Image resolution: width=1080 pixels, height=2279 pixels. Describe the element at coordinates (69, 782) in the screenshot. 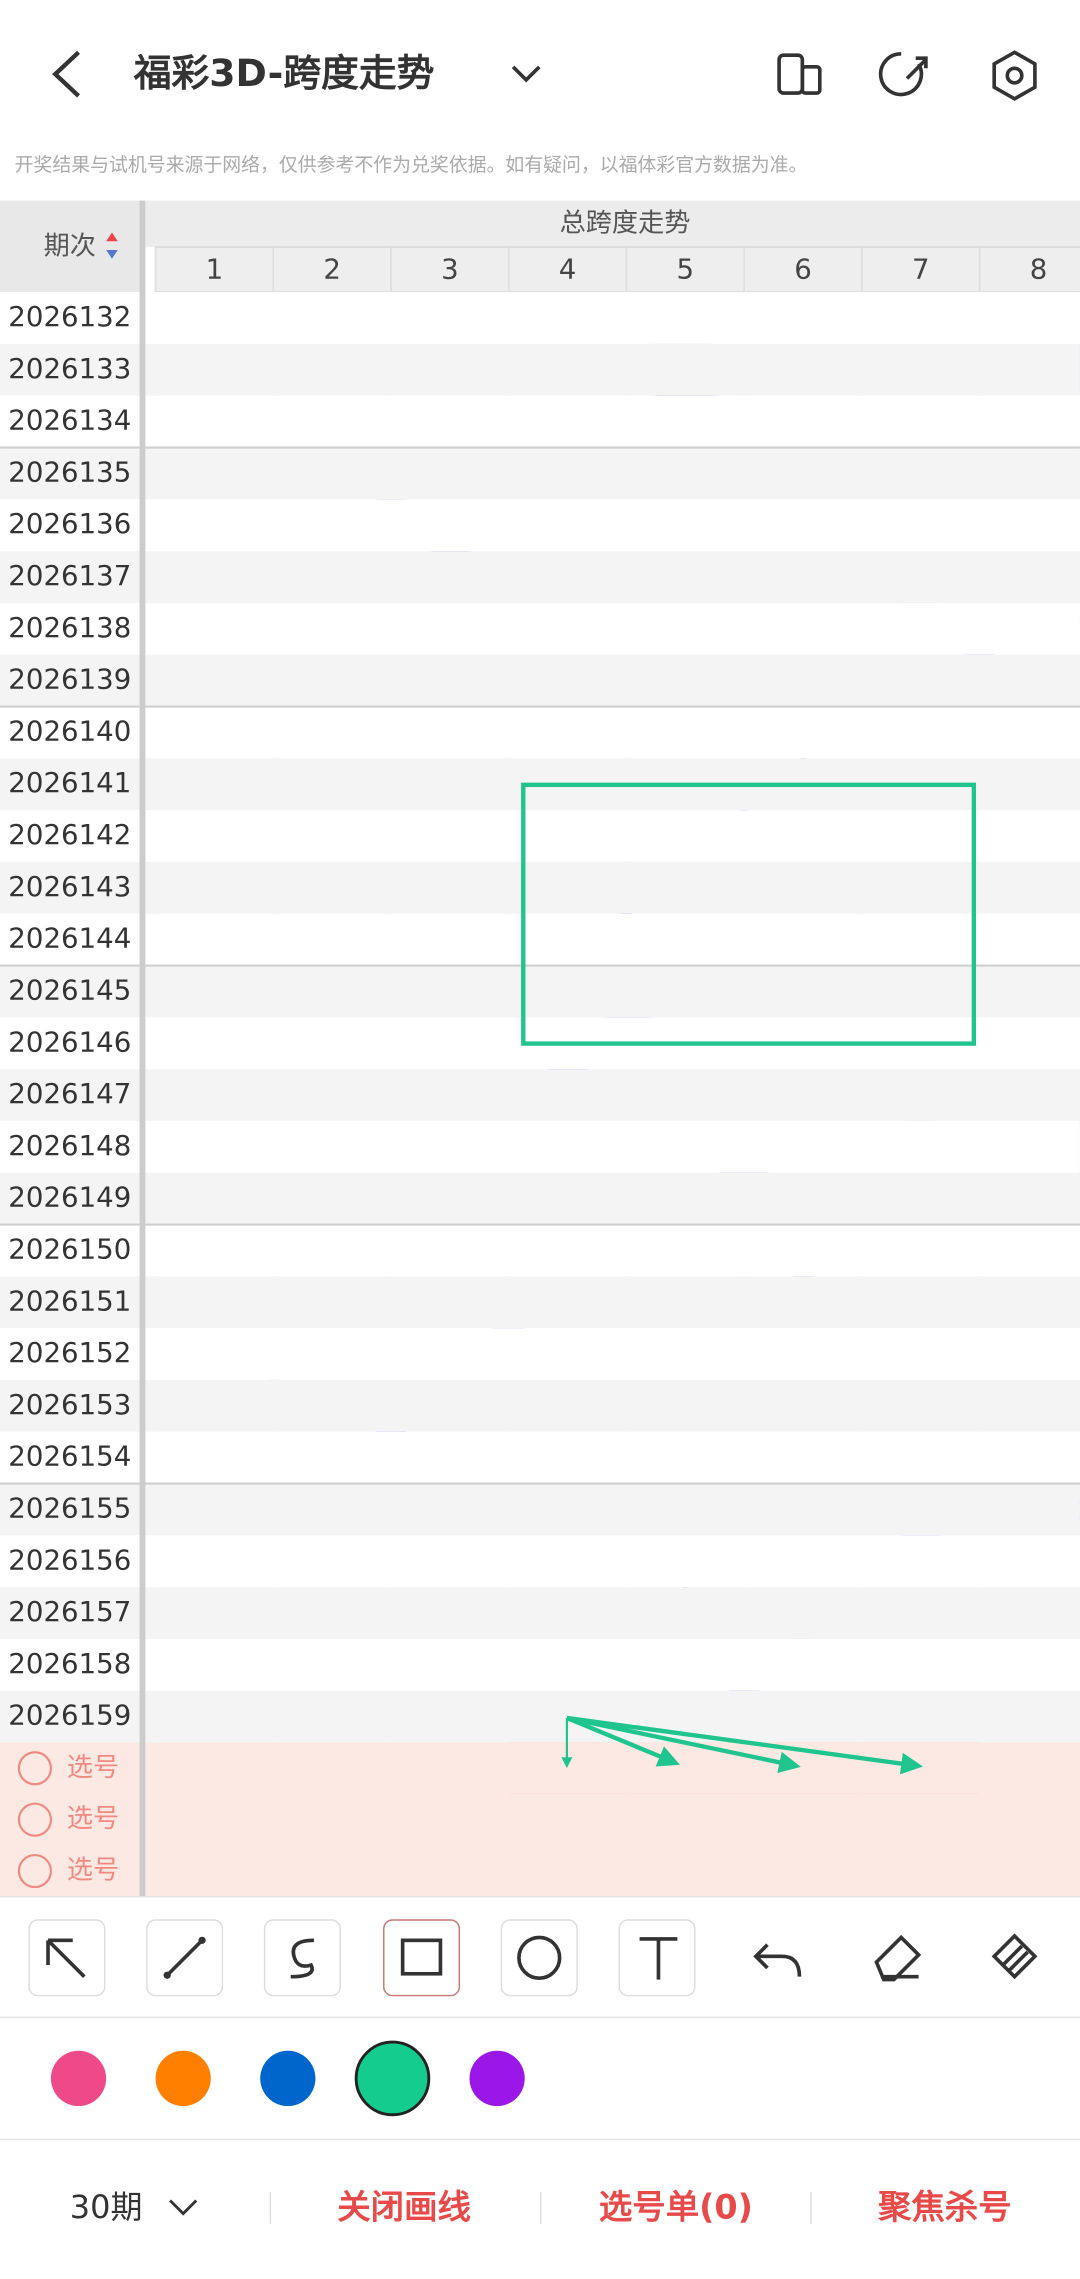

I see `period: 2026141` at that location.